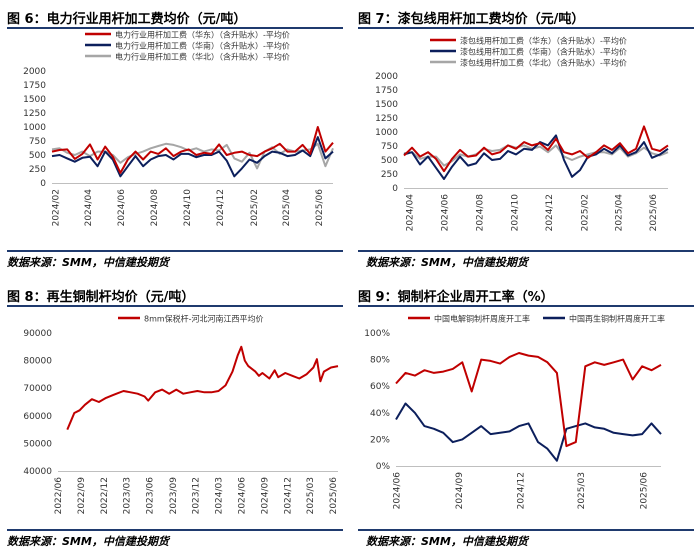 The height and width of the screenshot is (558, 700). I want to click on legend-label: 中国电解铜制杆周度开工率, so click(482, 319).